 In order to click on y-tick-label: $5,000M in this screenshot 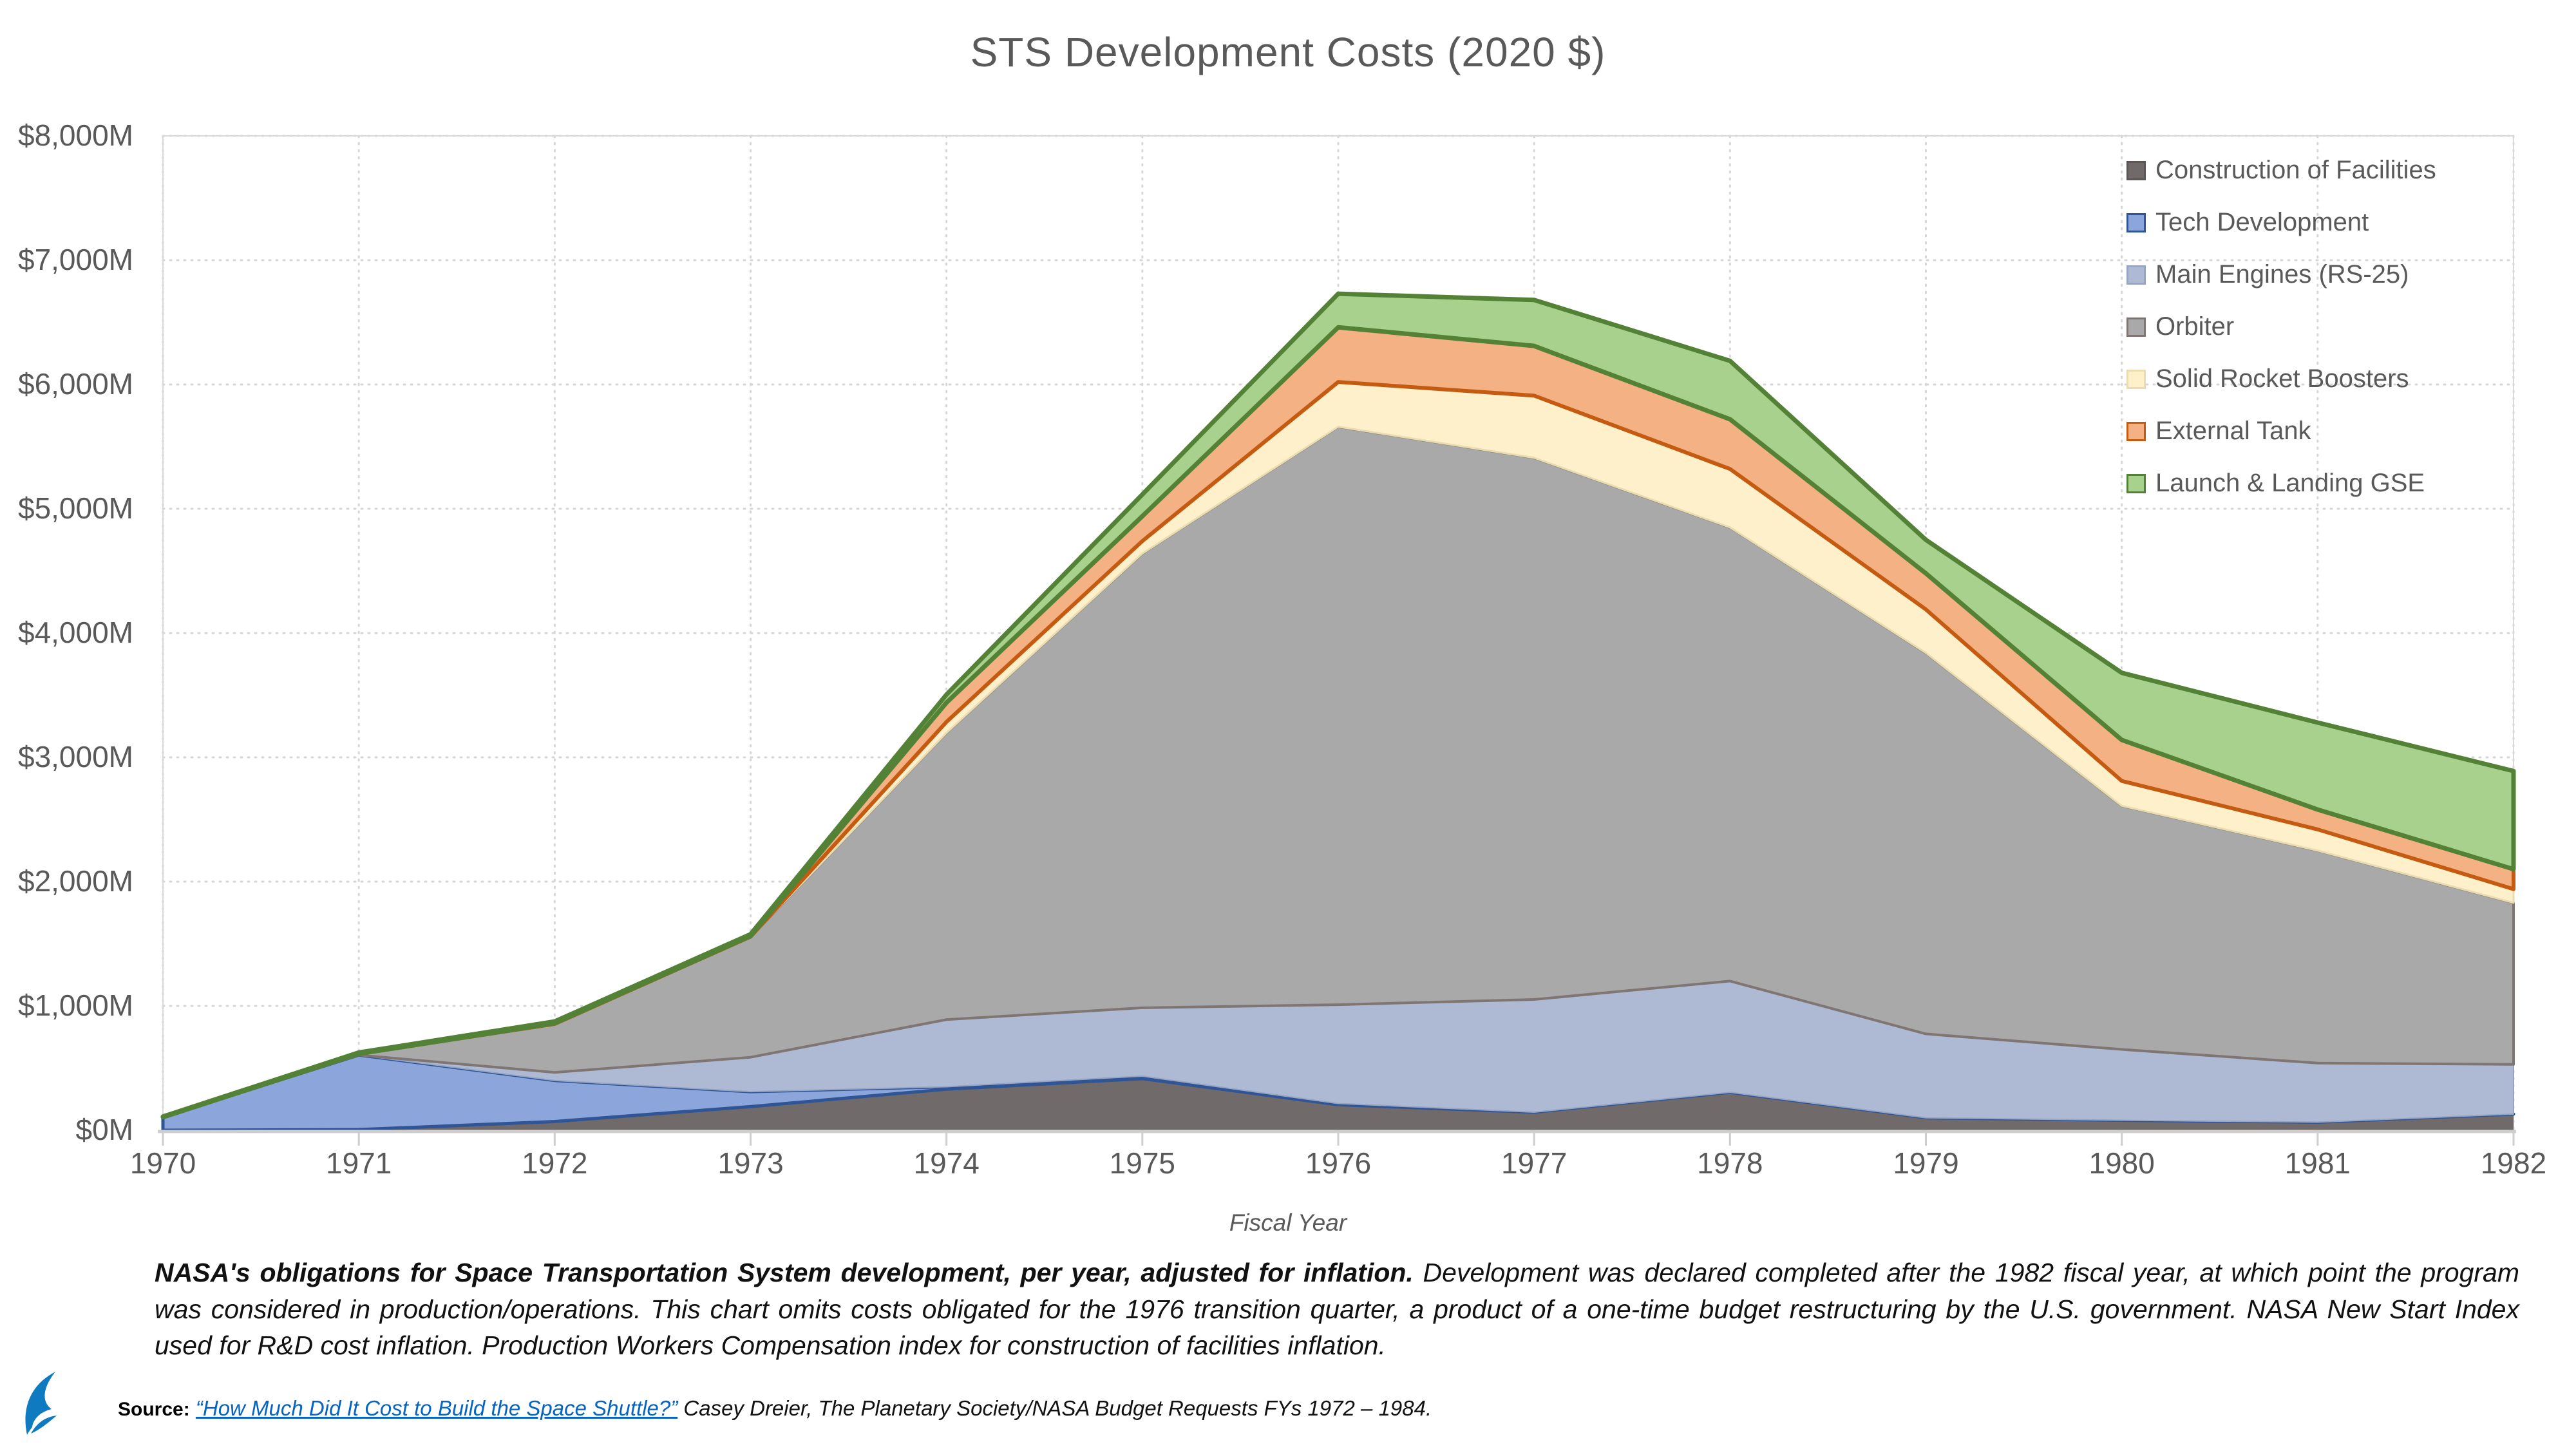, I will do `click(75, 508)`.